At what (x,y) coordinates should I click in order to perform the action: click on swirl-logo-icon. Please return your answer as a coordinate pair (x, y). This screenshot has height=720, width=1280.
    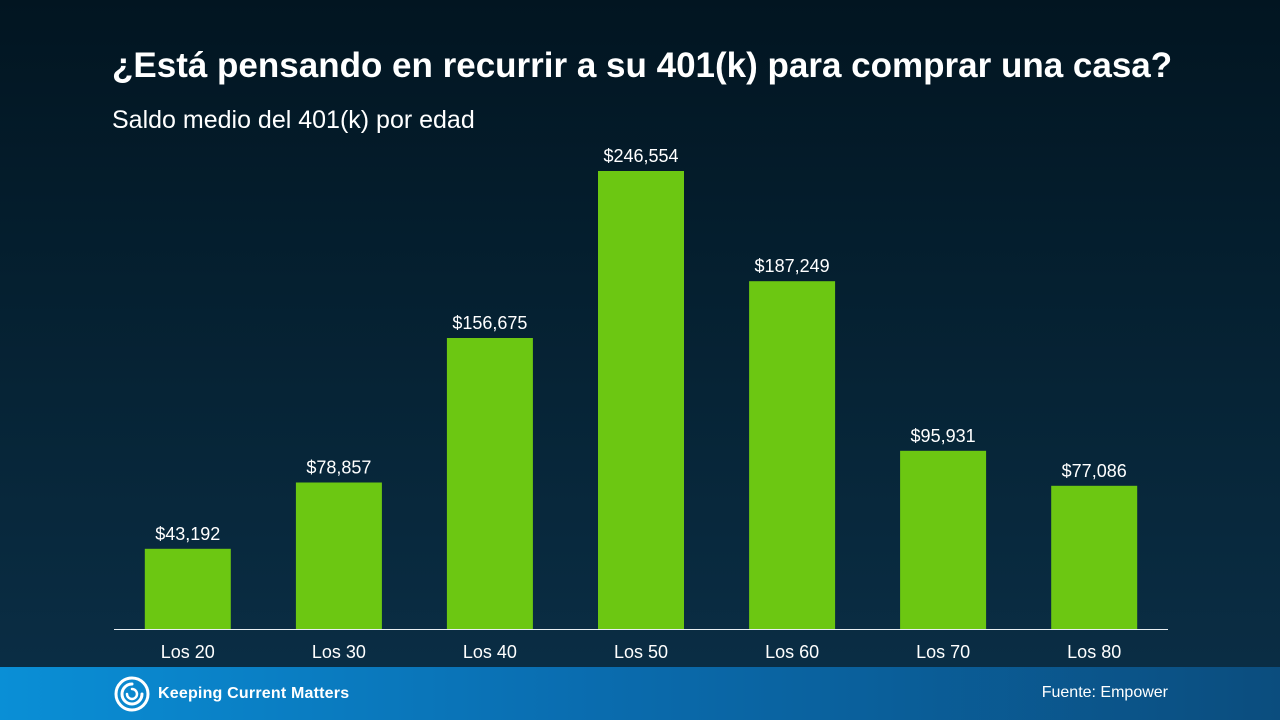
    Looking at the image, I should click on (132, 694).